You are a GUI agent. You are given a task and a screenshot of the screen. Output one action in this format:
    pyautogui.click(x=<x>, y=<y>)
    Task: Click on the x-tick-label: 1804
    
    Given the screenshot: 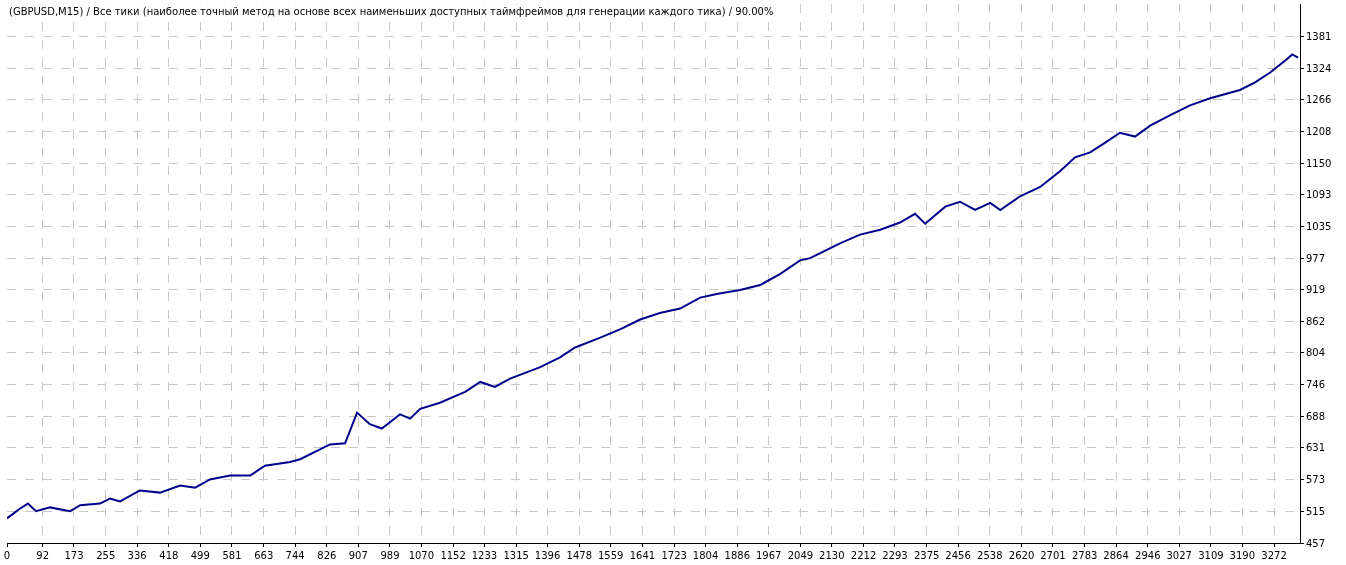 What is the action you would take?
    pyautogui.click(x=705, y=555)
    